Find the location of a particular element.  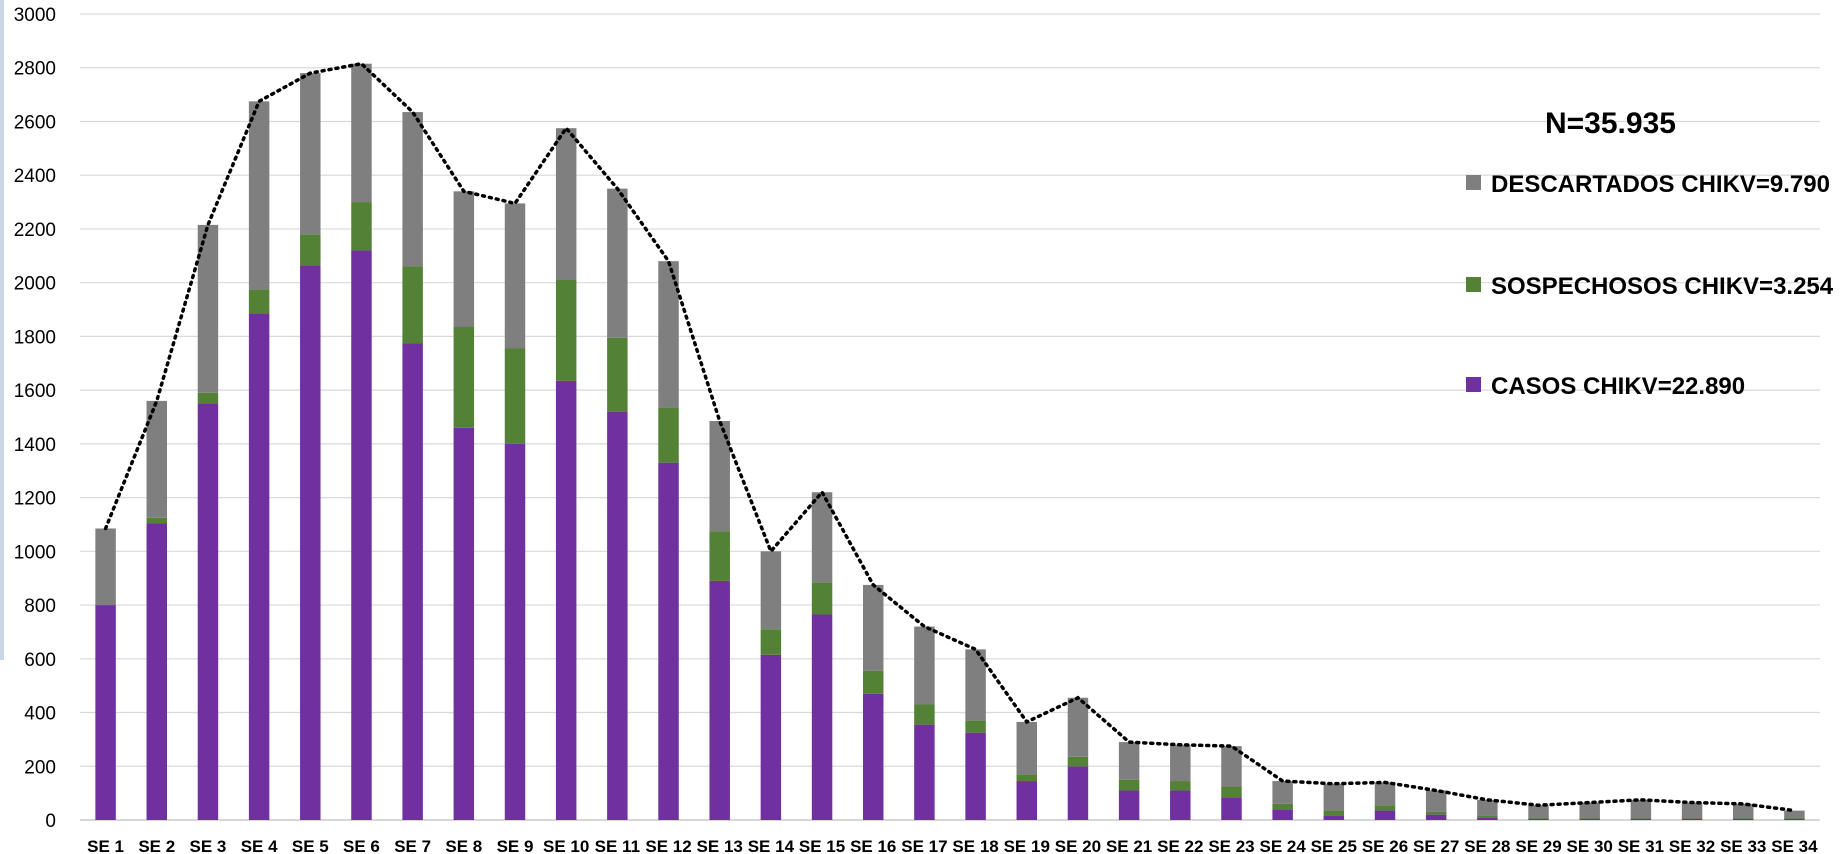

y-tick-label: 1800 is located at coordinates (35, 337).